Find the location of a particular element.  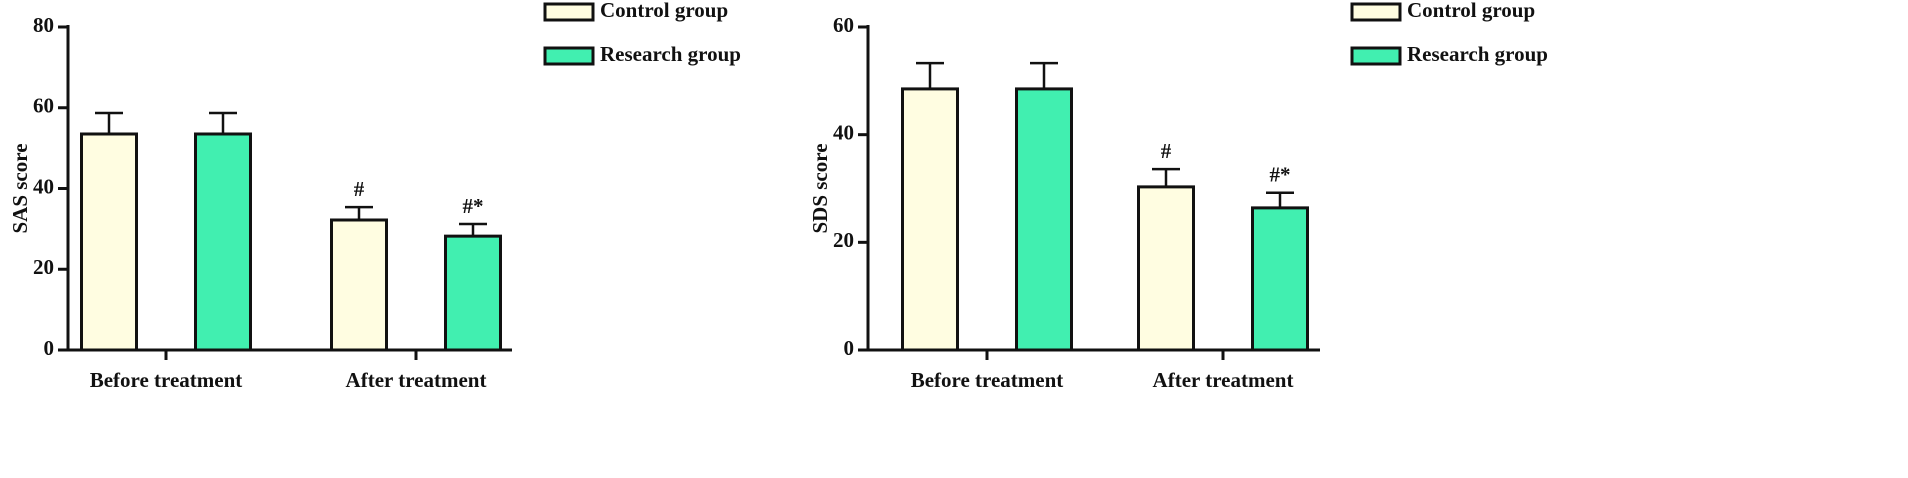

y-axis-label: SDS score is located at coordinates (820, 188).